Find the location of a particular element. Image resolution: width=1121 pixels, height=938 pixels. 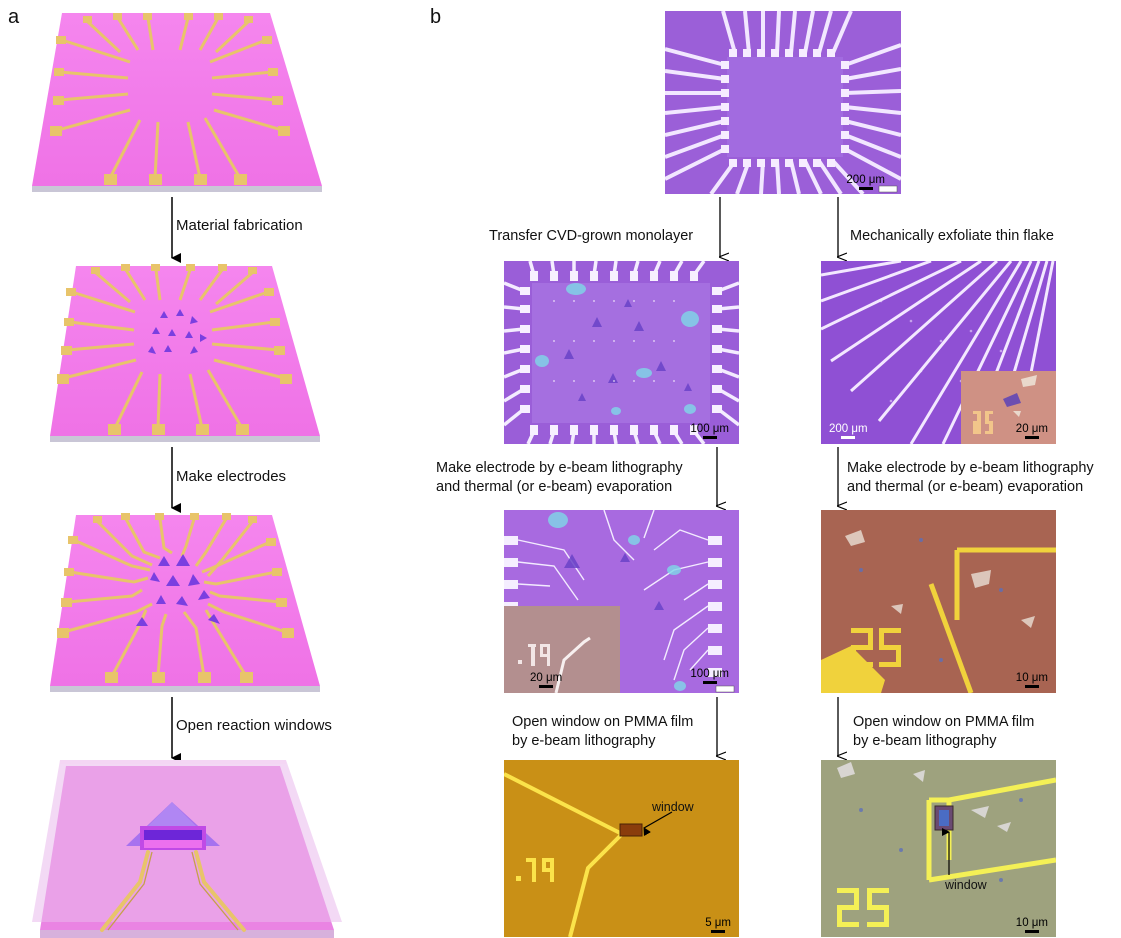

micrograph-electrode-array: 200 μm is located at coordinates (783, 102).